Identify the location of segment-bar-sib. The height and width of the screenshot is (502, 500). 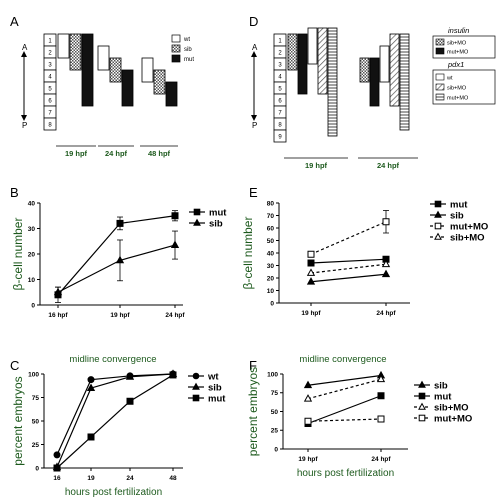
(159, 82).